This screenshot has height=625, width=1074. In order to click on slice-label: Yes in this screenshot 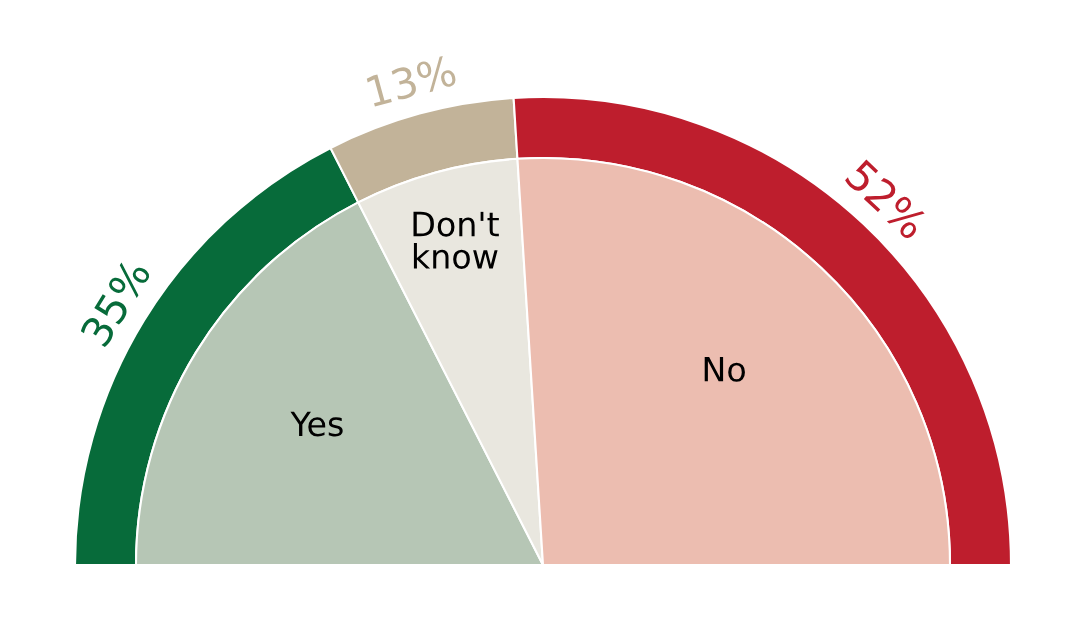, I will do `click(316, 424)`.